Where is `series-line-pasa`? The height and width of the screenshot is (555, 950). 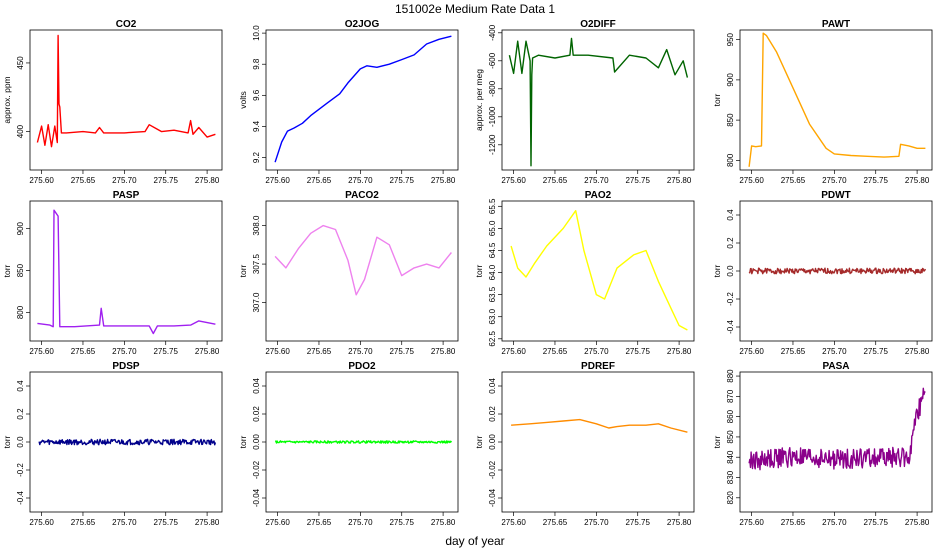
series-line-pasa is located at coordinates (837, 429).